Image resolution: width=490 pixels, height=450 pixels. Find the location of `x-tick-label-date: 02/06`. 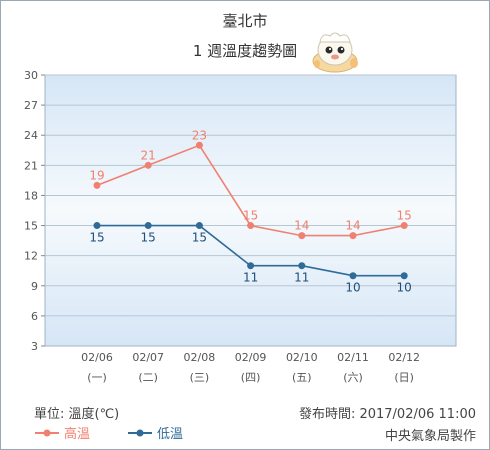

x-tick-label-date: 02/06 is located at coordinates (97, 357).